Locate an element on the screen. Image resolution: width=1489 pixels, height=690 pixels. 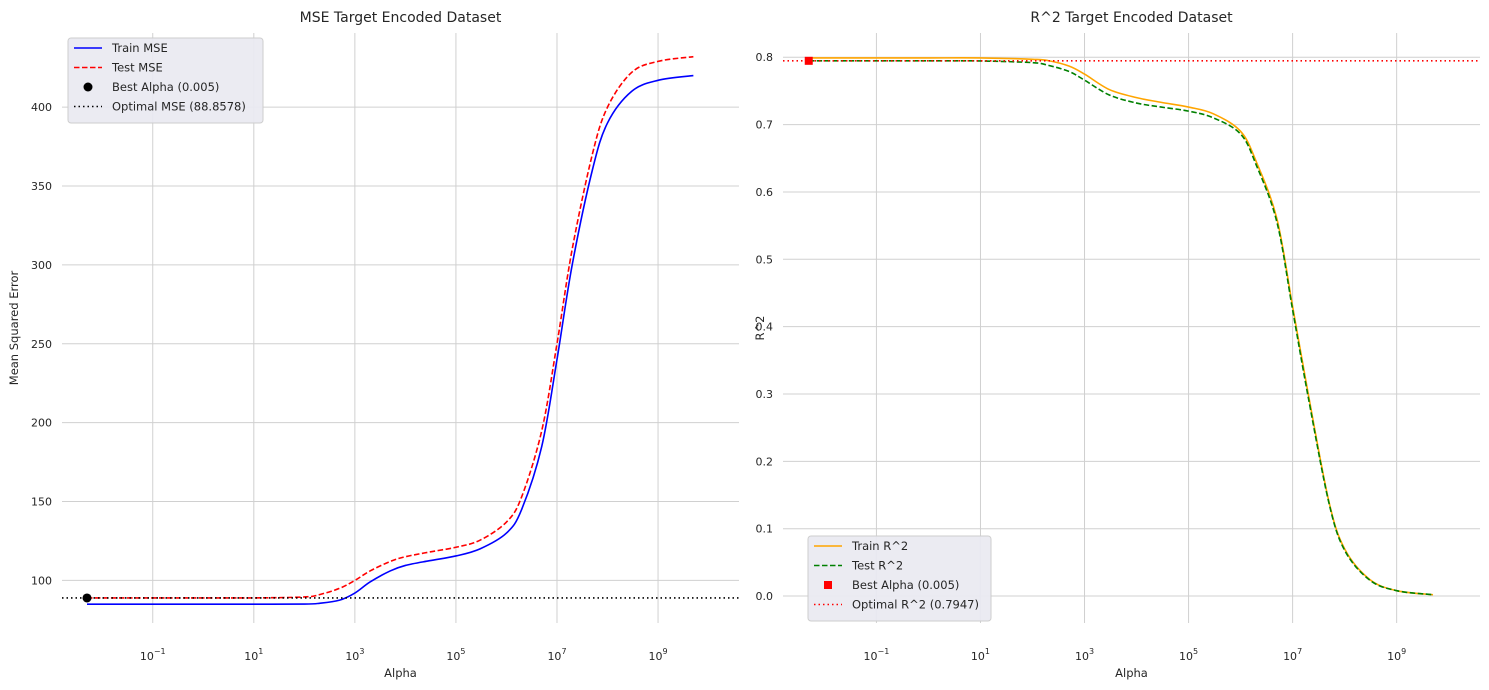
y-tick-label: 350 is located at coordinates (41, 186).